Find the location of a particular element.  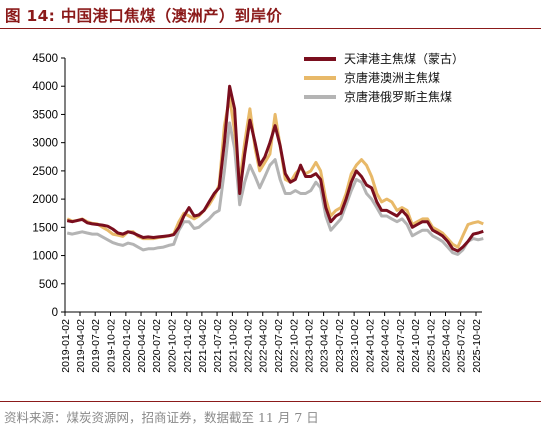

x-tick-label: 2023-07-02 is located at coordinates (340, 346).